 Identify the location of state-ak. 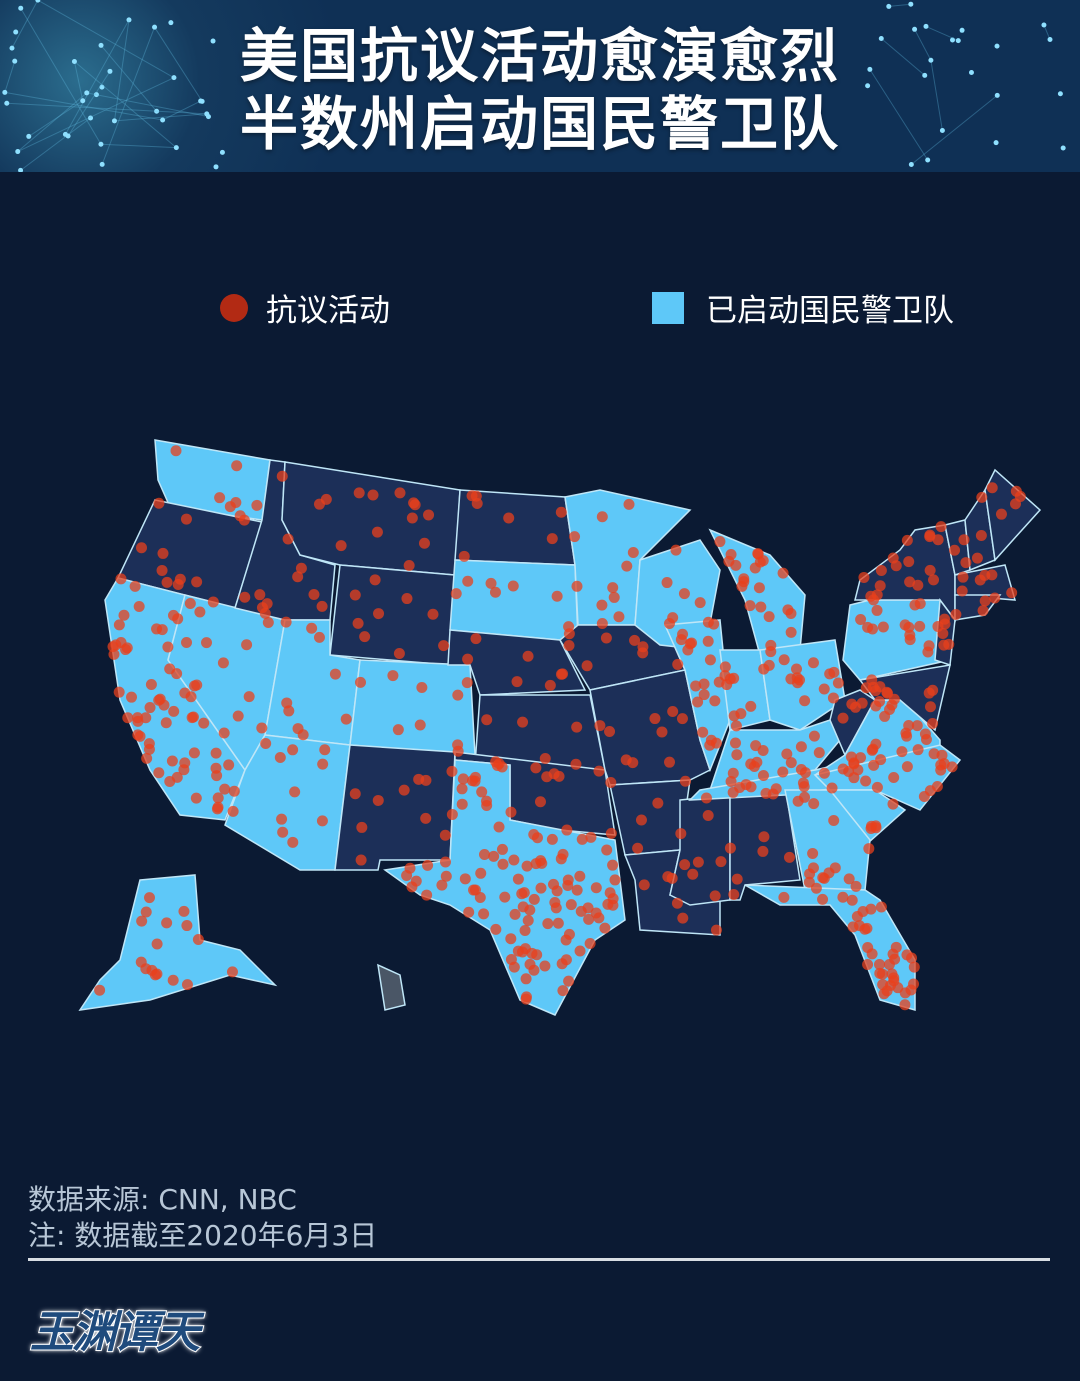
(178, 942).